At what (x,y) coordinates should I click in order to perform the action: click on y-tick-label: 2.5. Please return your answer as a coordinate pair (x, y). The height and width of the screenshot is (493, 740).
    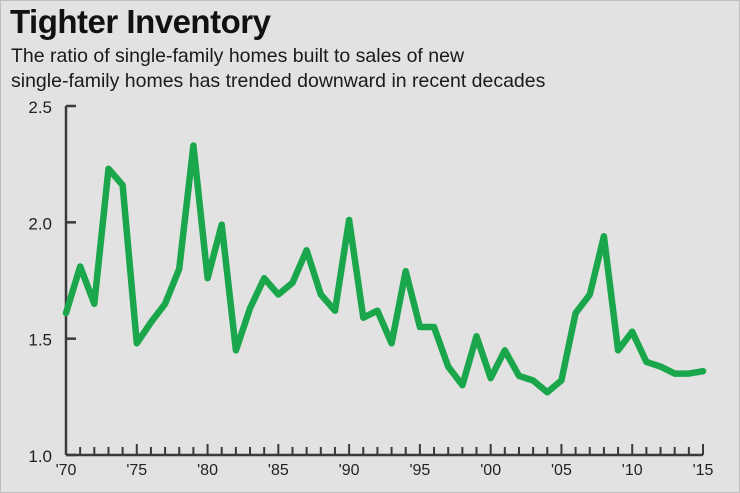
    Looking at the image, I should click on (40, 107).